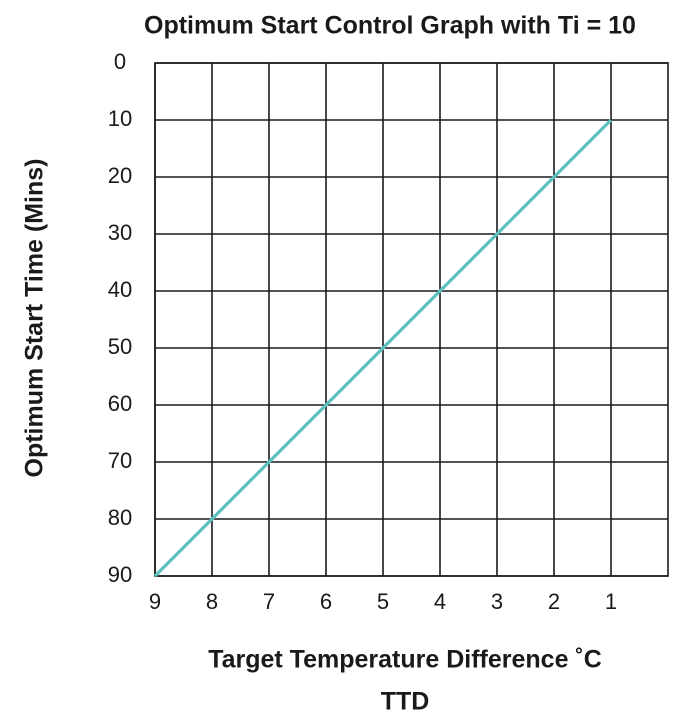 The height and width of the screenshot is (719, 692). What do you see at coordinates (120, 175) in the screenshot?
I see `y-tick-label: 20` at bounding box center [120, 175].